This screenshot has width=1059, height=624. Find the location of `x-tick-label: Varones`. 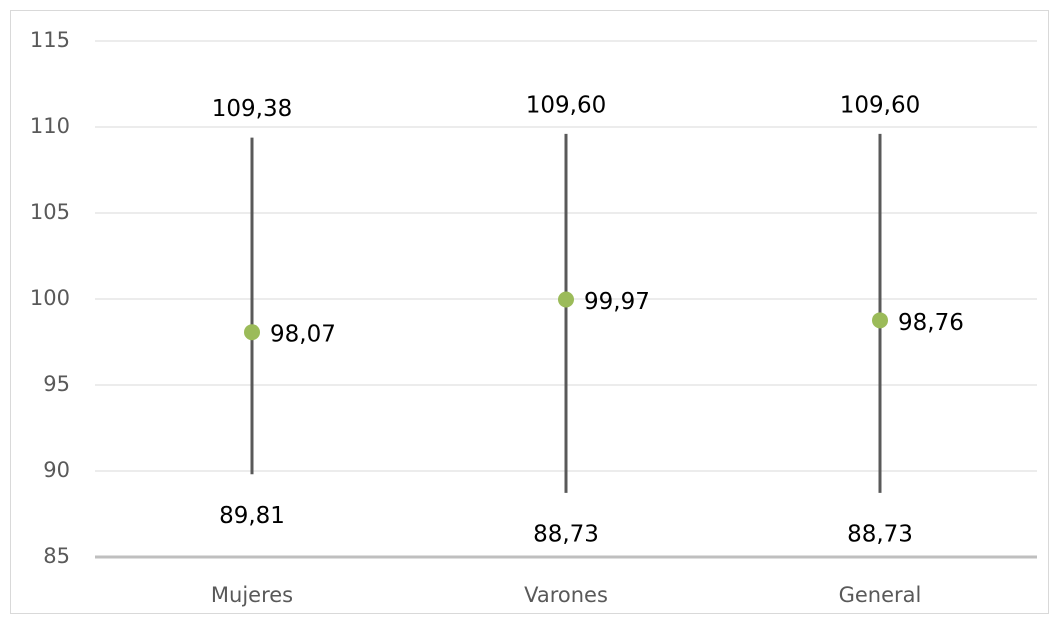

x-tick-label: Varones is located at coordinates (566, 595).